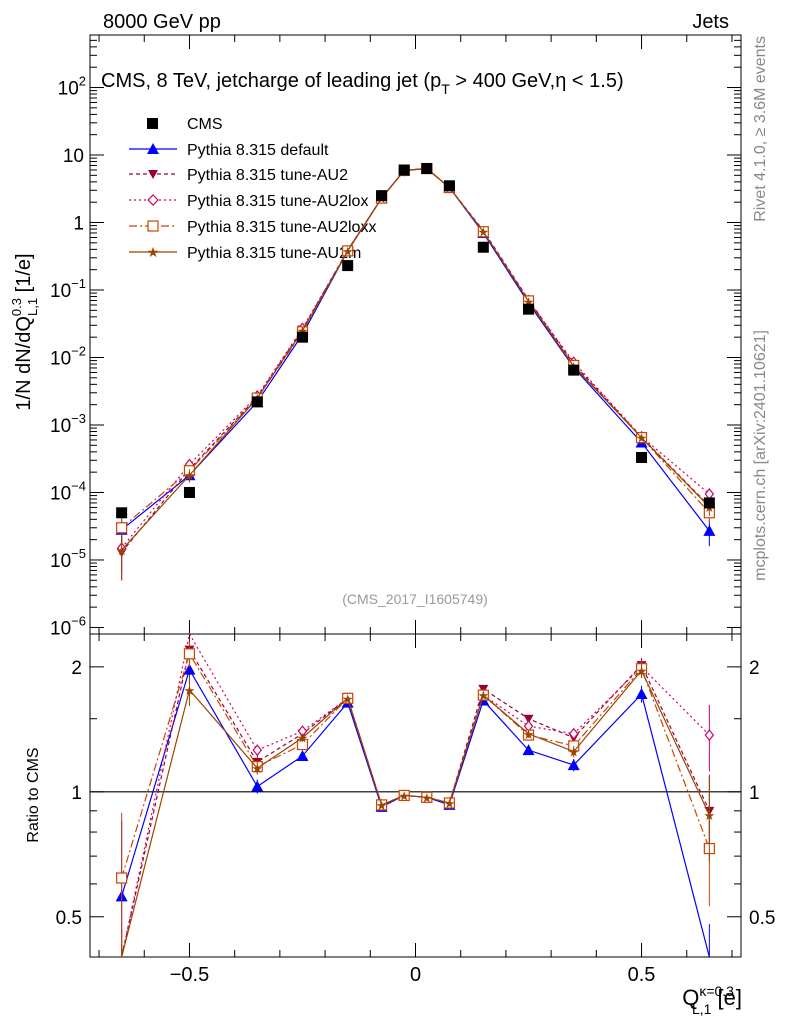  I want to click on legend-label-au2lox: Pythia 8.315 tune-AU2lox, so click(277, 201).